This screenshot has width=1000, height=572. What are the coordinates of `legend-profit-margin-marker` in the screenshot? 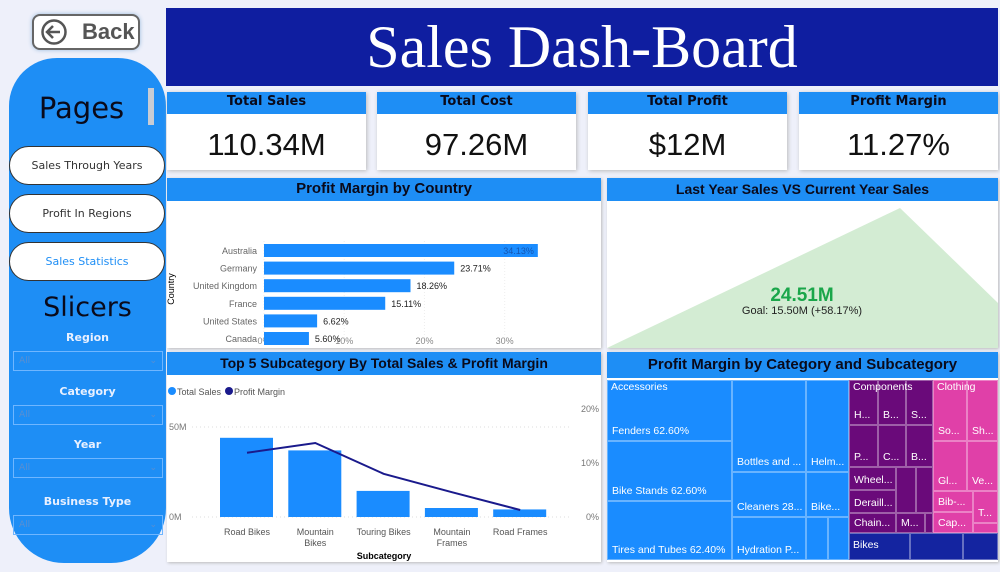 It's located at (229, 391).